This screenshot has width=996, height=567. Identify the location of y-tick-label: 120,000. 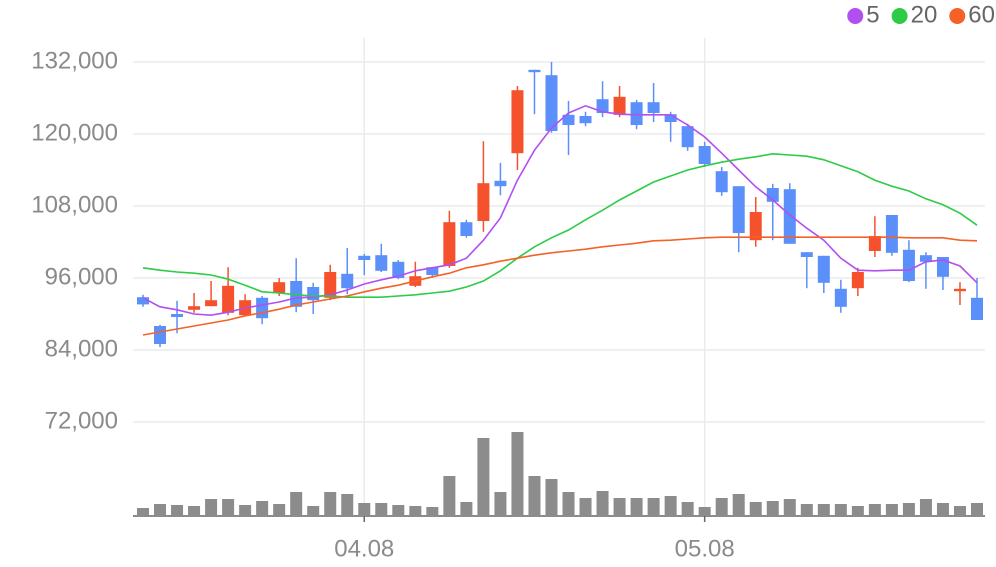
(74, 132).